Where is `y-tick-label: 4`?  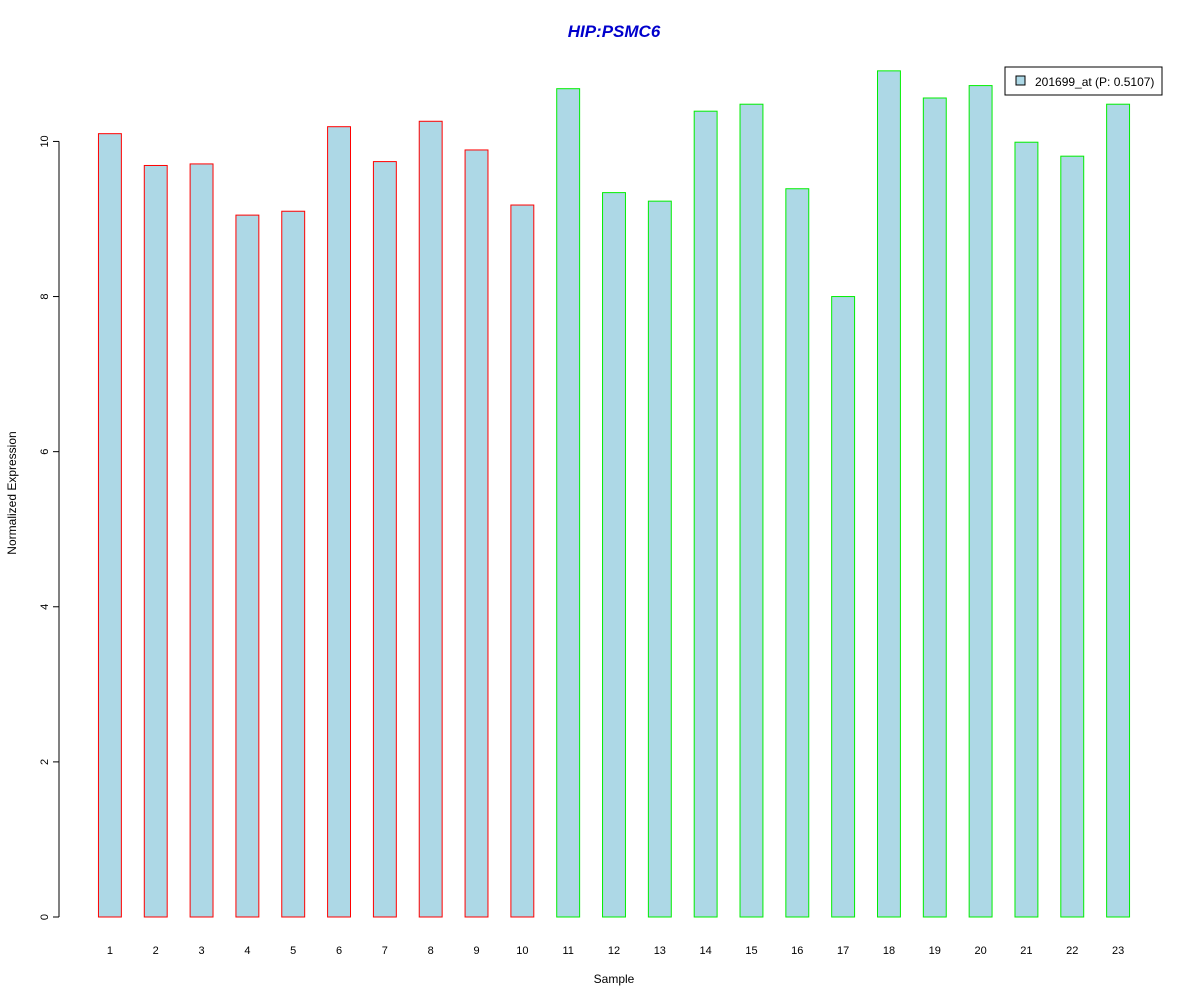 y-tick-label: 4 is located at coordinates (45, 607).